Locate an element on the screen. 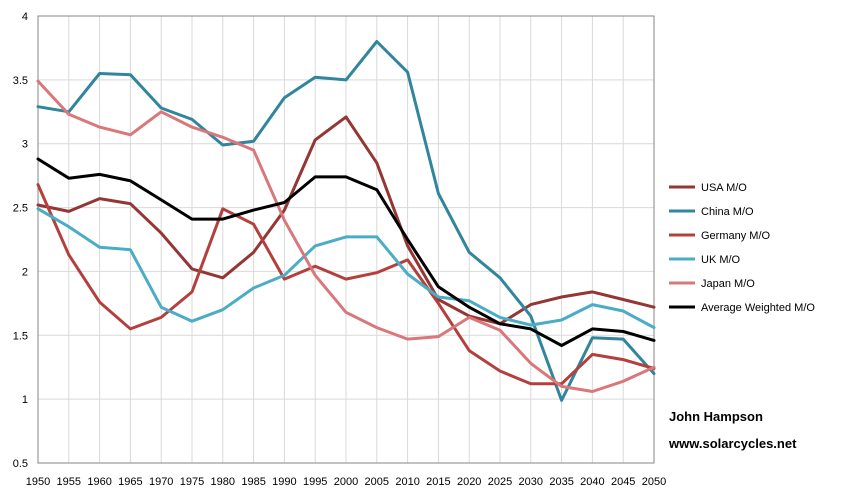  legend-label-usa-m-o: USA M/O is located at coordinates (724, 188).